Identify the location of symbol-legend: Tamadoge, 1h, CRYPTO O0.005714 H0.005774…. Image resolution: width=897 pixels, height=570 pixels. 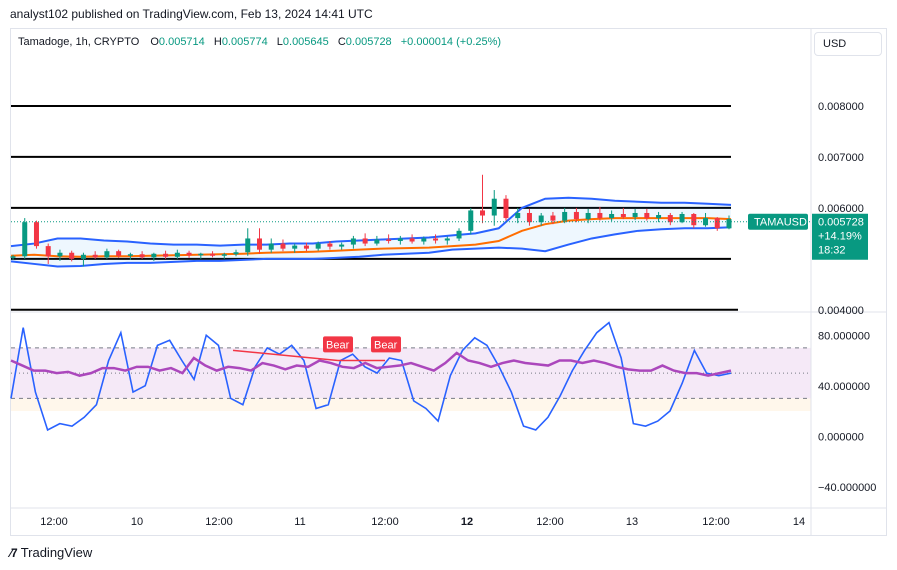
(260, 42).